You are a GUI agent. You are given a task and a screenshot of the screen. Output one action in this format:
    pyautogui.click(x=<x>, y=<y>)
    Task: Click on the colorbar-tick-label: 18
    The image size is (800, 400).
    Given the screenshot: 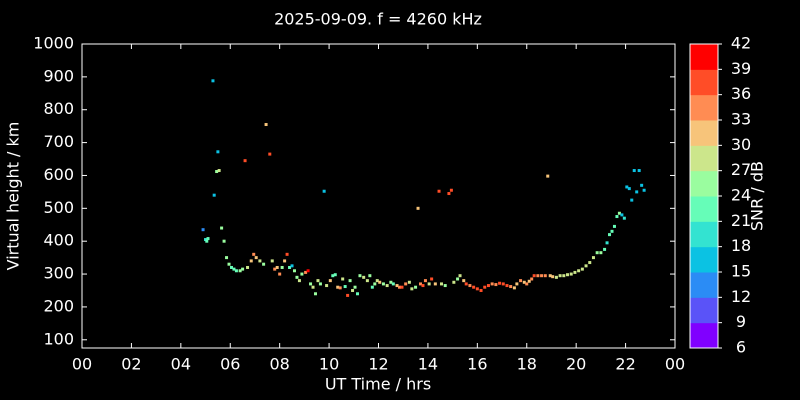 What is the action you would take?
    pyautogui.click(x=741, y=245)
    